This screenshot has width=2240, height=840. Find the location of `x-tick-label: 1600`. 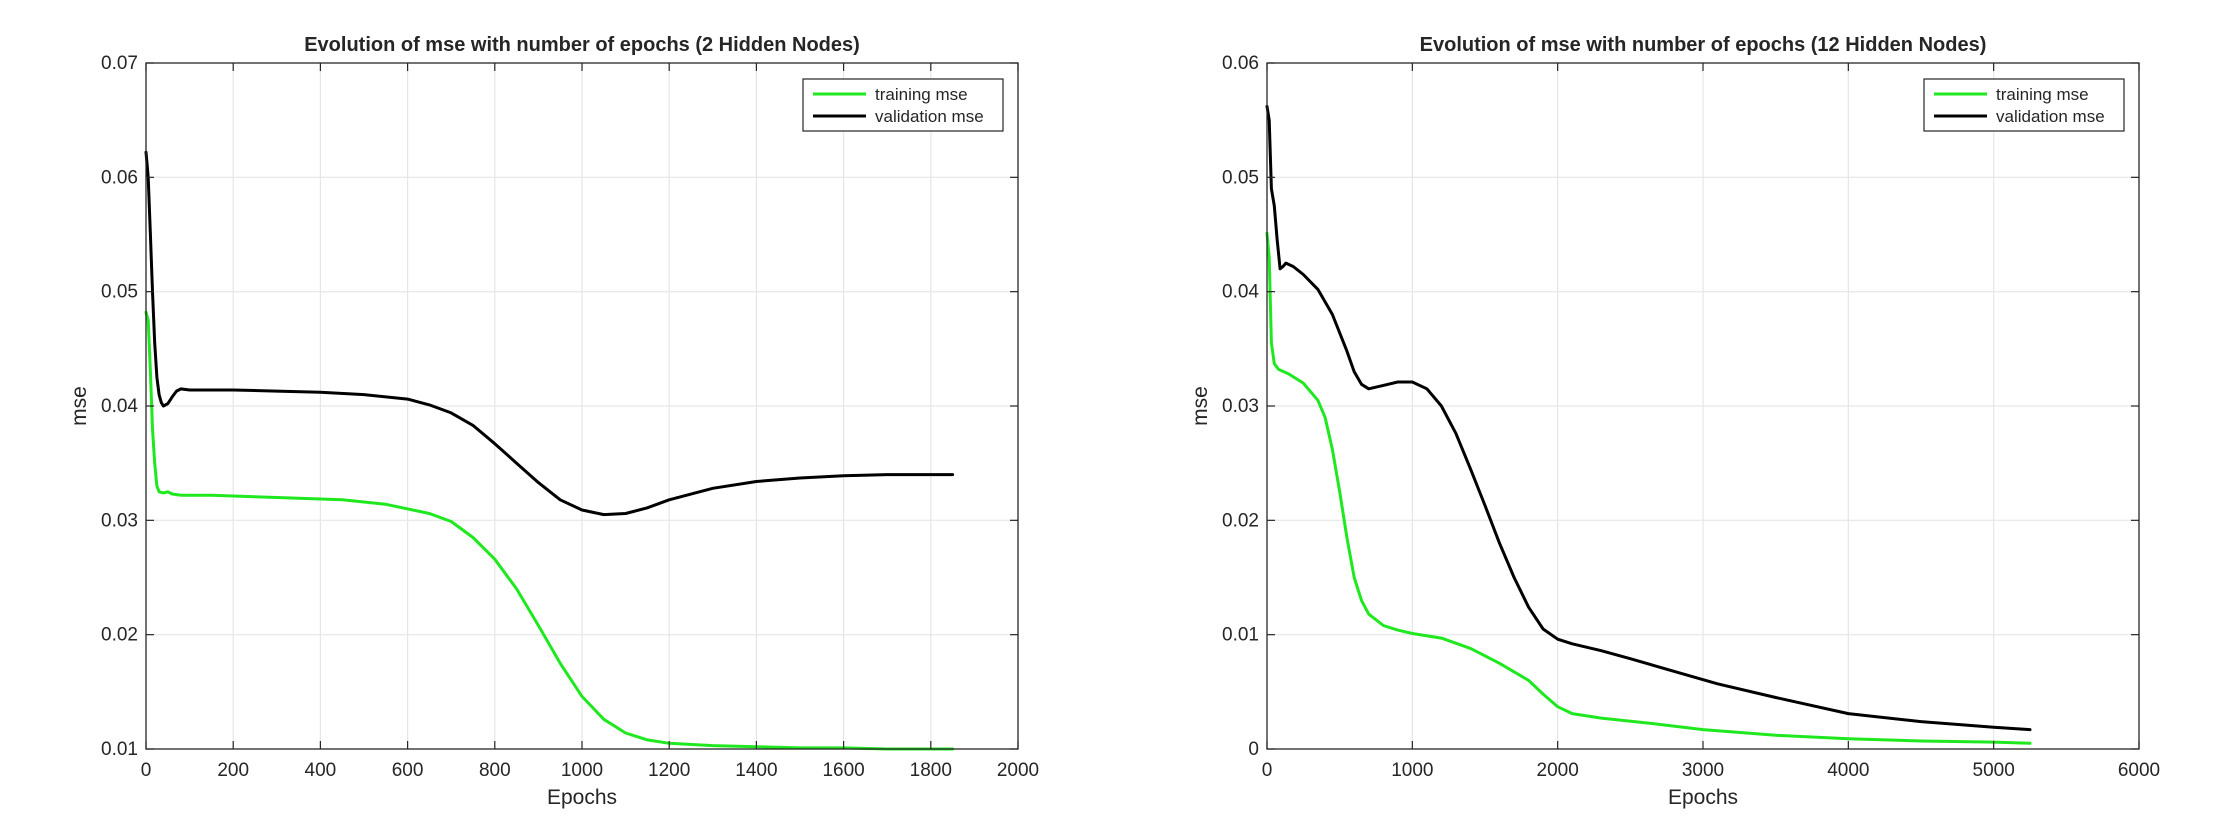

x-tick-label: 1600 is located at coordinates (843, 770).